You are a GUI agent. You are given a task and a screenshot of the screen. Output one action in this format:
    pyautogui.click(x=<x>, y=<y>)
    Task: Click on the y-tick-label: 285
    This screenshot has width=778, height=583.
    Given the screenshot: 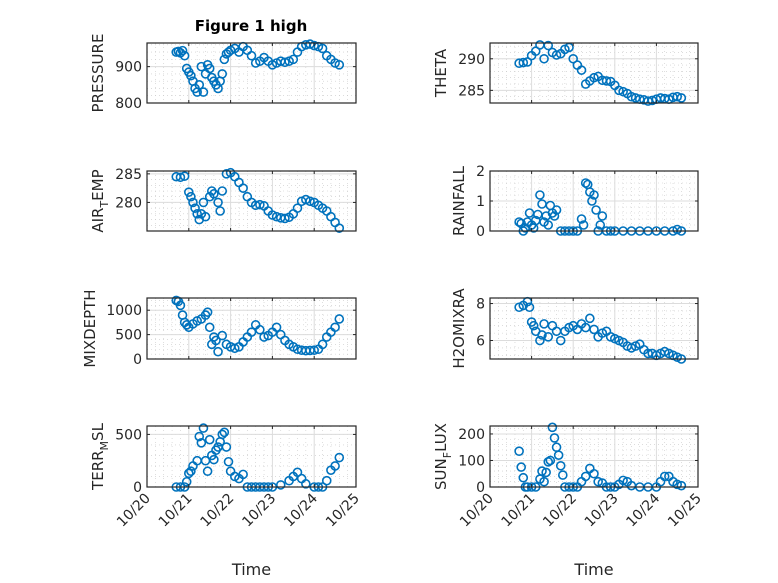 What is the action you would take?
    pyautogui.click(x=128, y=175)
    